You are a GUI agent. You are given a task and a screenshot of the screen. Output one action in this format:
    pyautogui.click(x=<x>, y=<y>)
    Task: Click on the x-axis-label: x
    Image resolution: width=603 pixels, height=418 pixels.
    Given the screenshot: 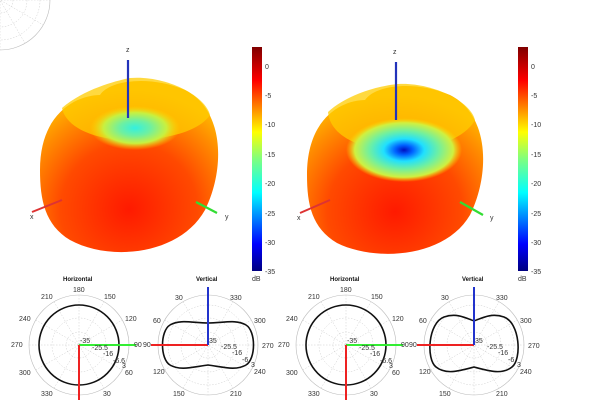 What is the action you would take?
    pyautogui.click(x=32, y=217)
    